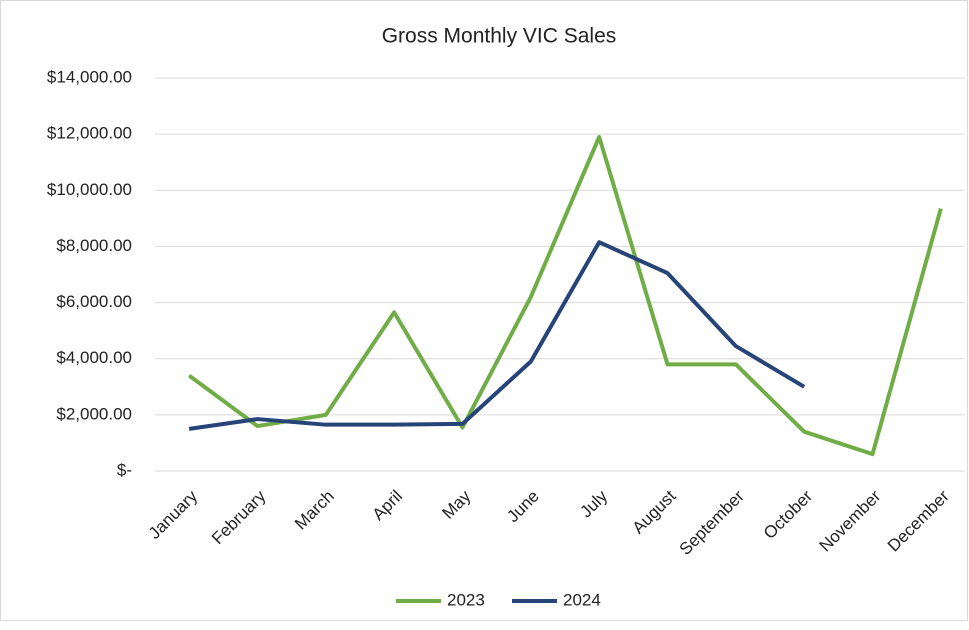 Image resolution: width=969 pixels, height=630 pixels. Describe the element at coordinates (89, 133) in the screenshot. I see `y-tick-label: $12,000.00` at that location.